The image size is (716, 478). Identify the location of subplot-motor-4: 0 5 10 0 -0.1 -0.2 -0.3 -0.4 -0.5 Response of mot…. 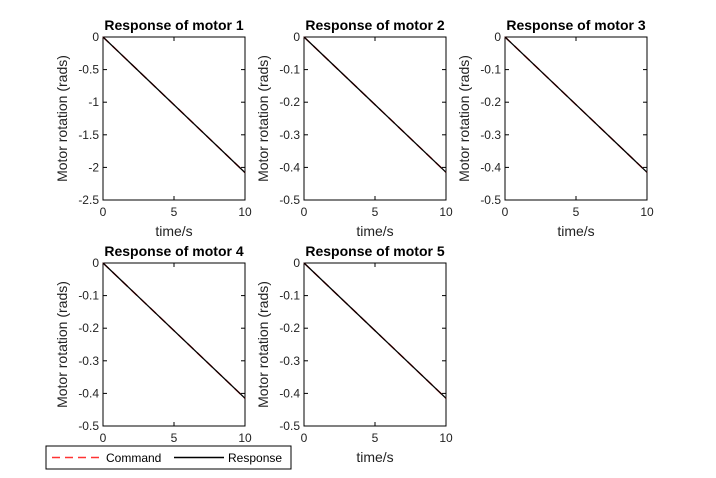
(153, 344).